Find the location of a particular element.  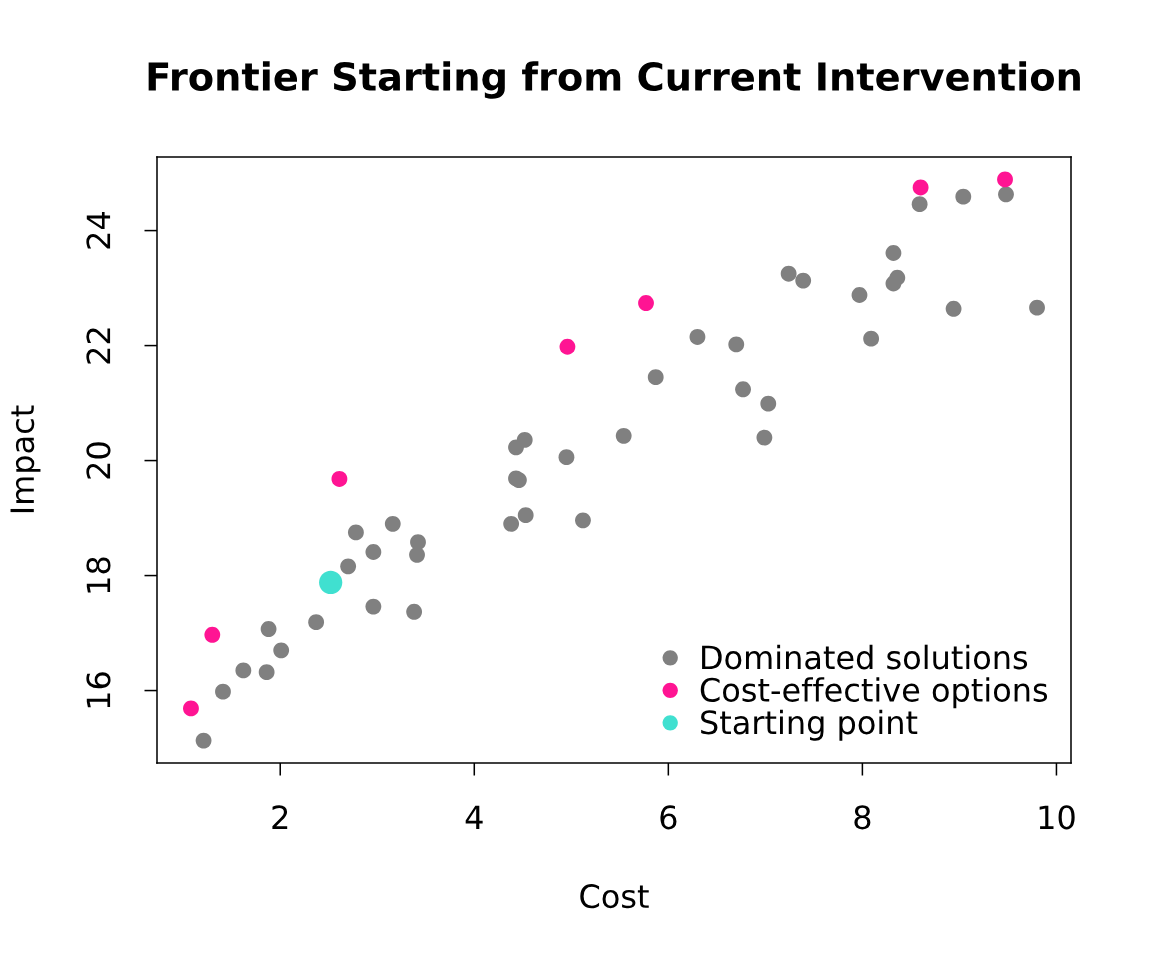

y-tick-label: 18 is located at coordinates (98, 575).